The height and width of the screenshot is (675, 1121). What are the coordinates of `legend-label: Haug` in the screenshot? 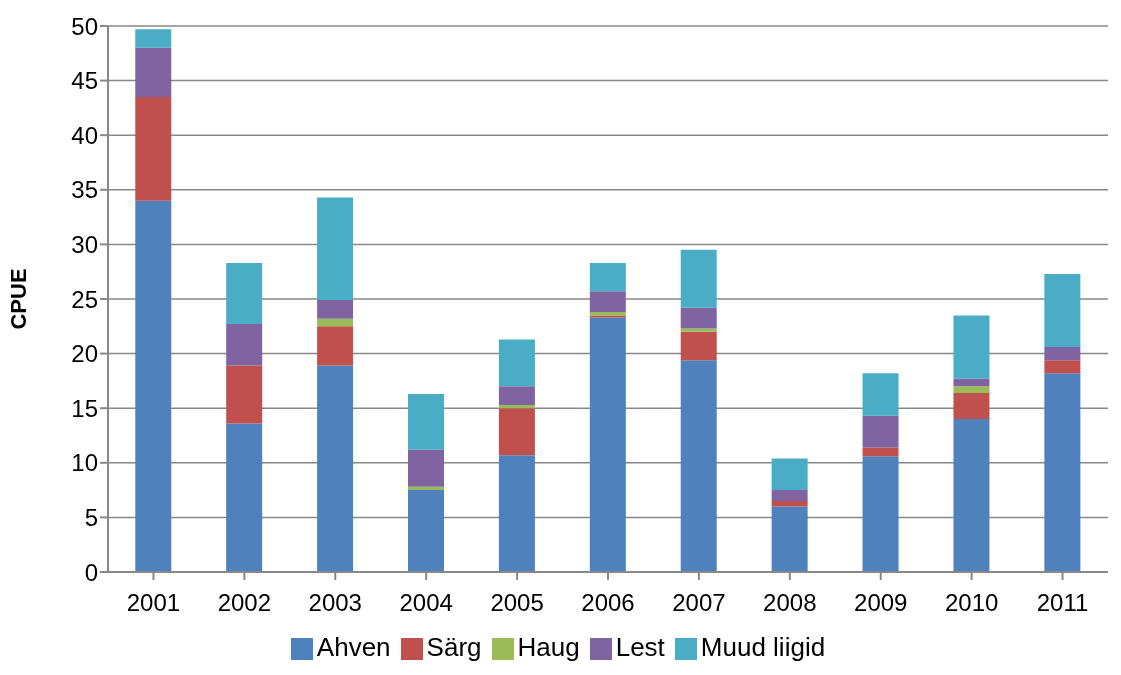 It's located at (548, 647).